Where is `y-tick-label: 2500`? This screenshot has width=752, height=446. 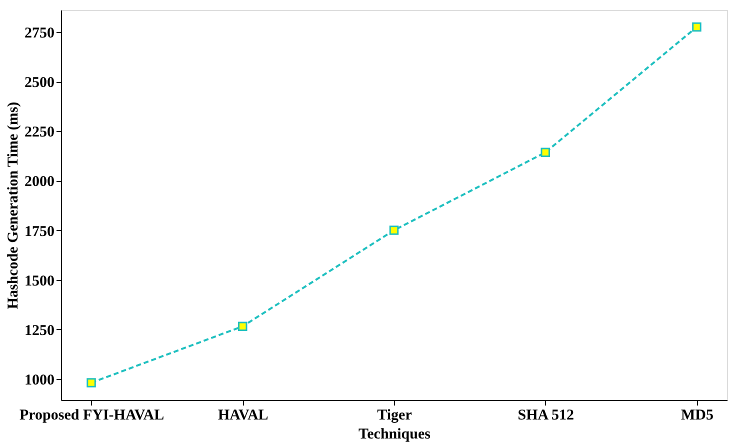
y-tick-label: 2500 is located at coordinates (39, 83).